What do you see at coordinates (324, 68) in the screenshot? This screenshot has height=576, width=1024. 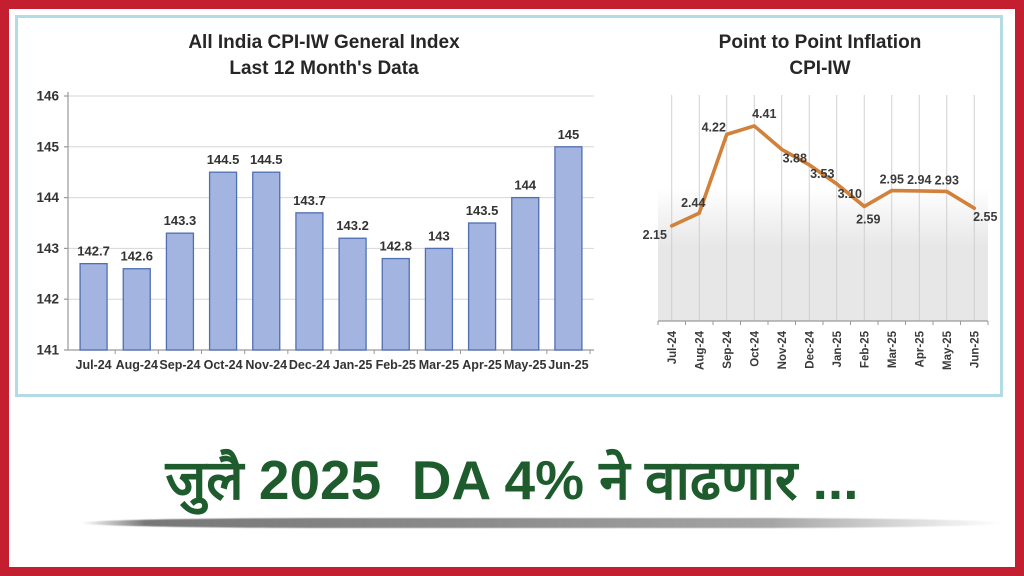 I see `bar-chart-title-line2: Last 12 Month's Data` at bounding box center [324, 68].